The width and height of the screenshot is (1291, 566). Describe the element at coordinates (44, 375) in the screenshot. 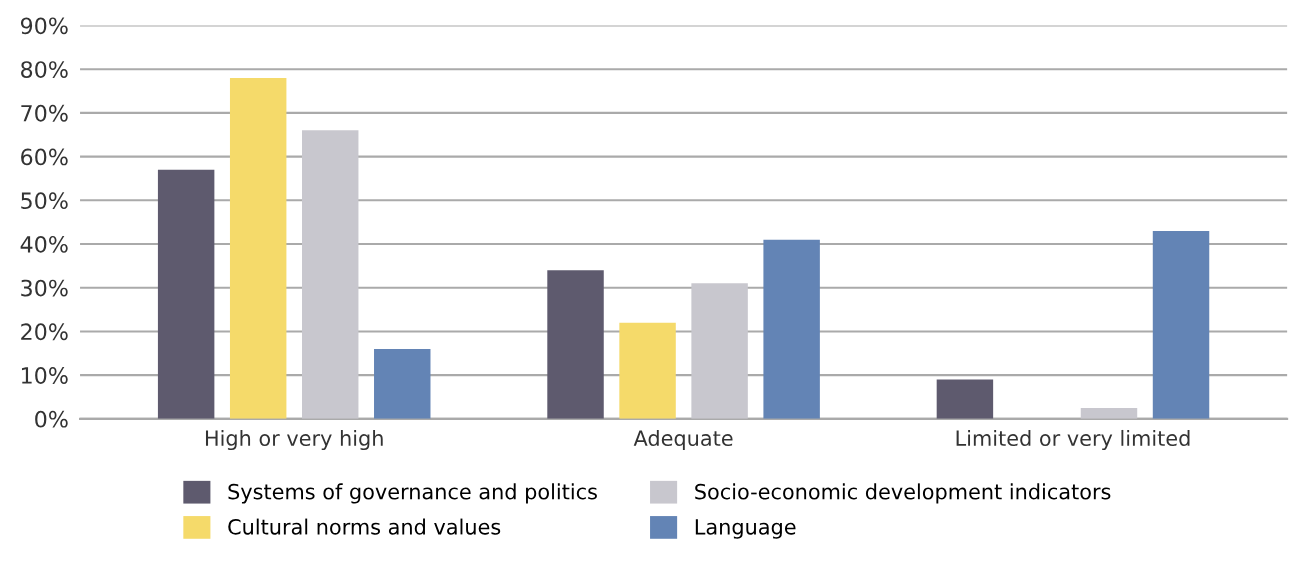

I see `y-tick-label: 10%` at that location.